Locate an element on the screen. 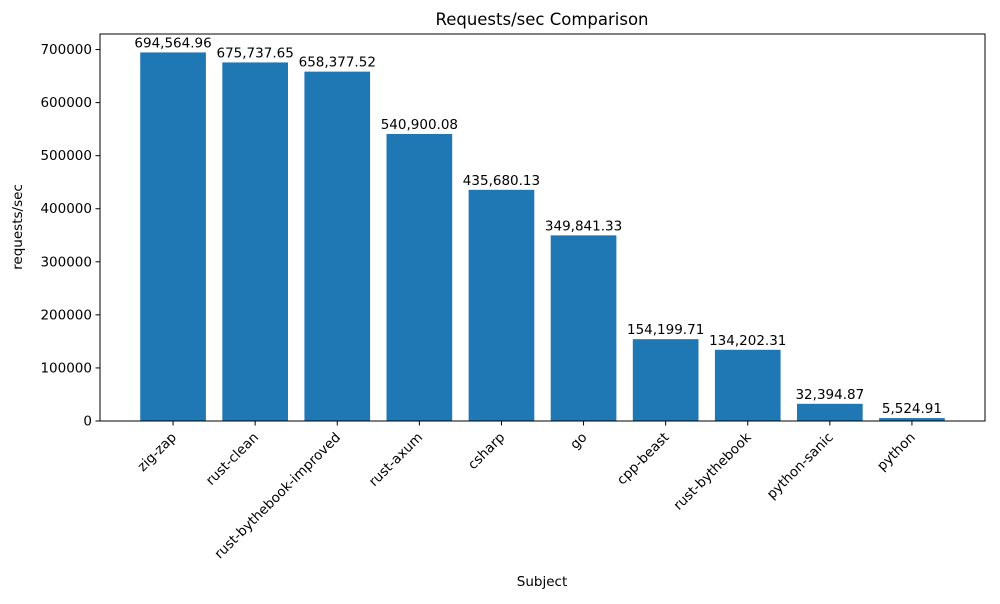 The width and height of the screenshot is (1000, 604). bar-value-label: 658,377.52 is located at coordinates (337, 63).